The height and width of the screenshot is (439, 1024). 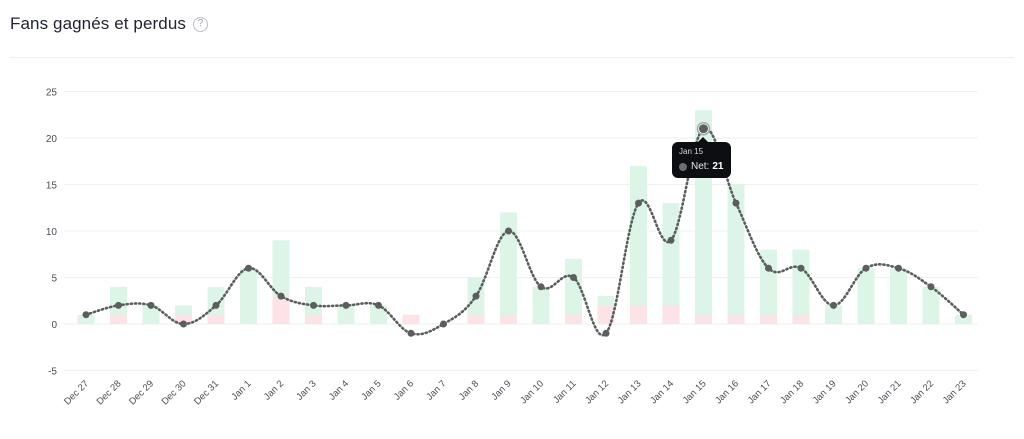 I want to click on x-tick-label: Jan 17, so click(x=760, y=392).